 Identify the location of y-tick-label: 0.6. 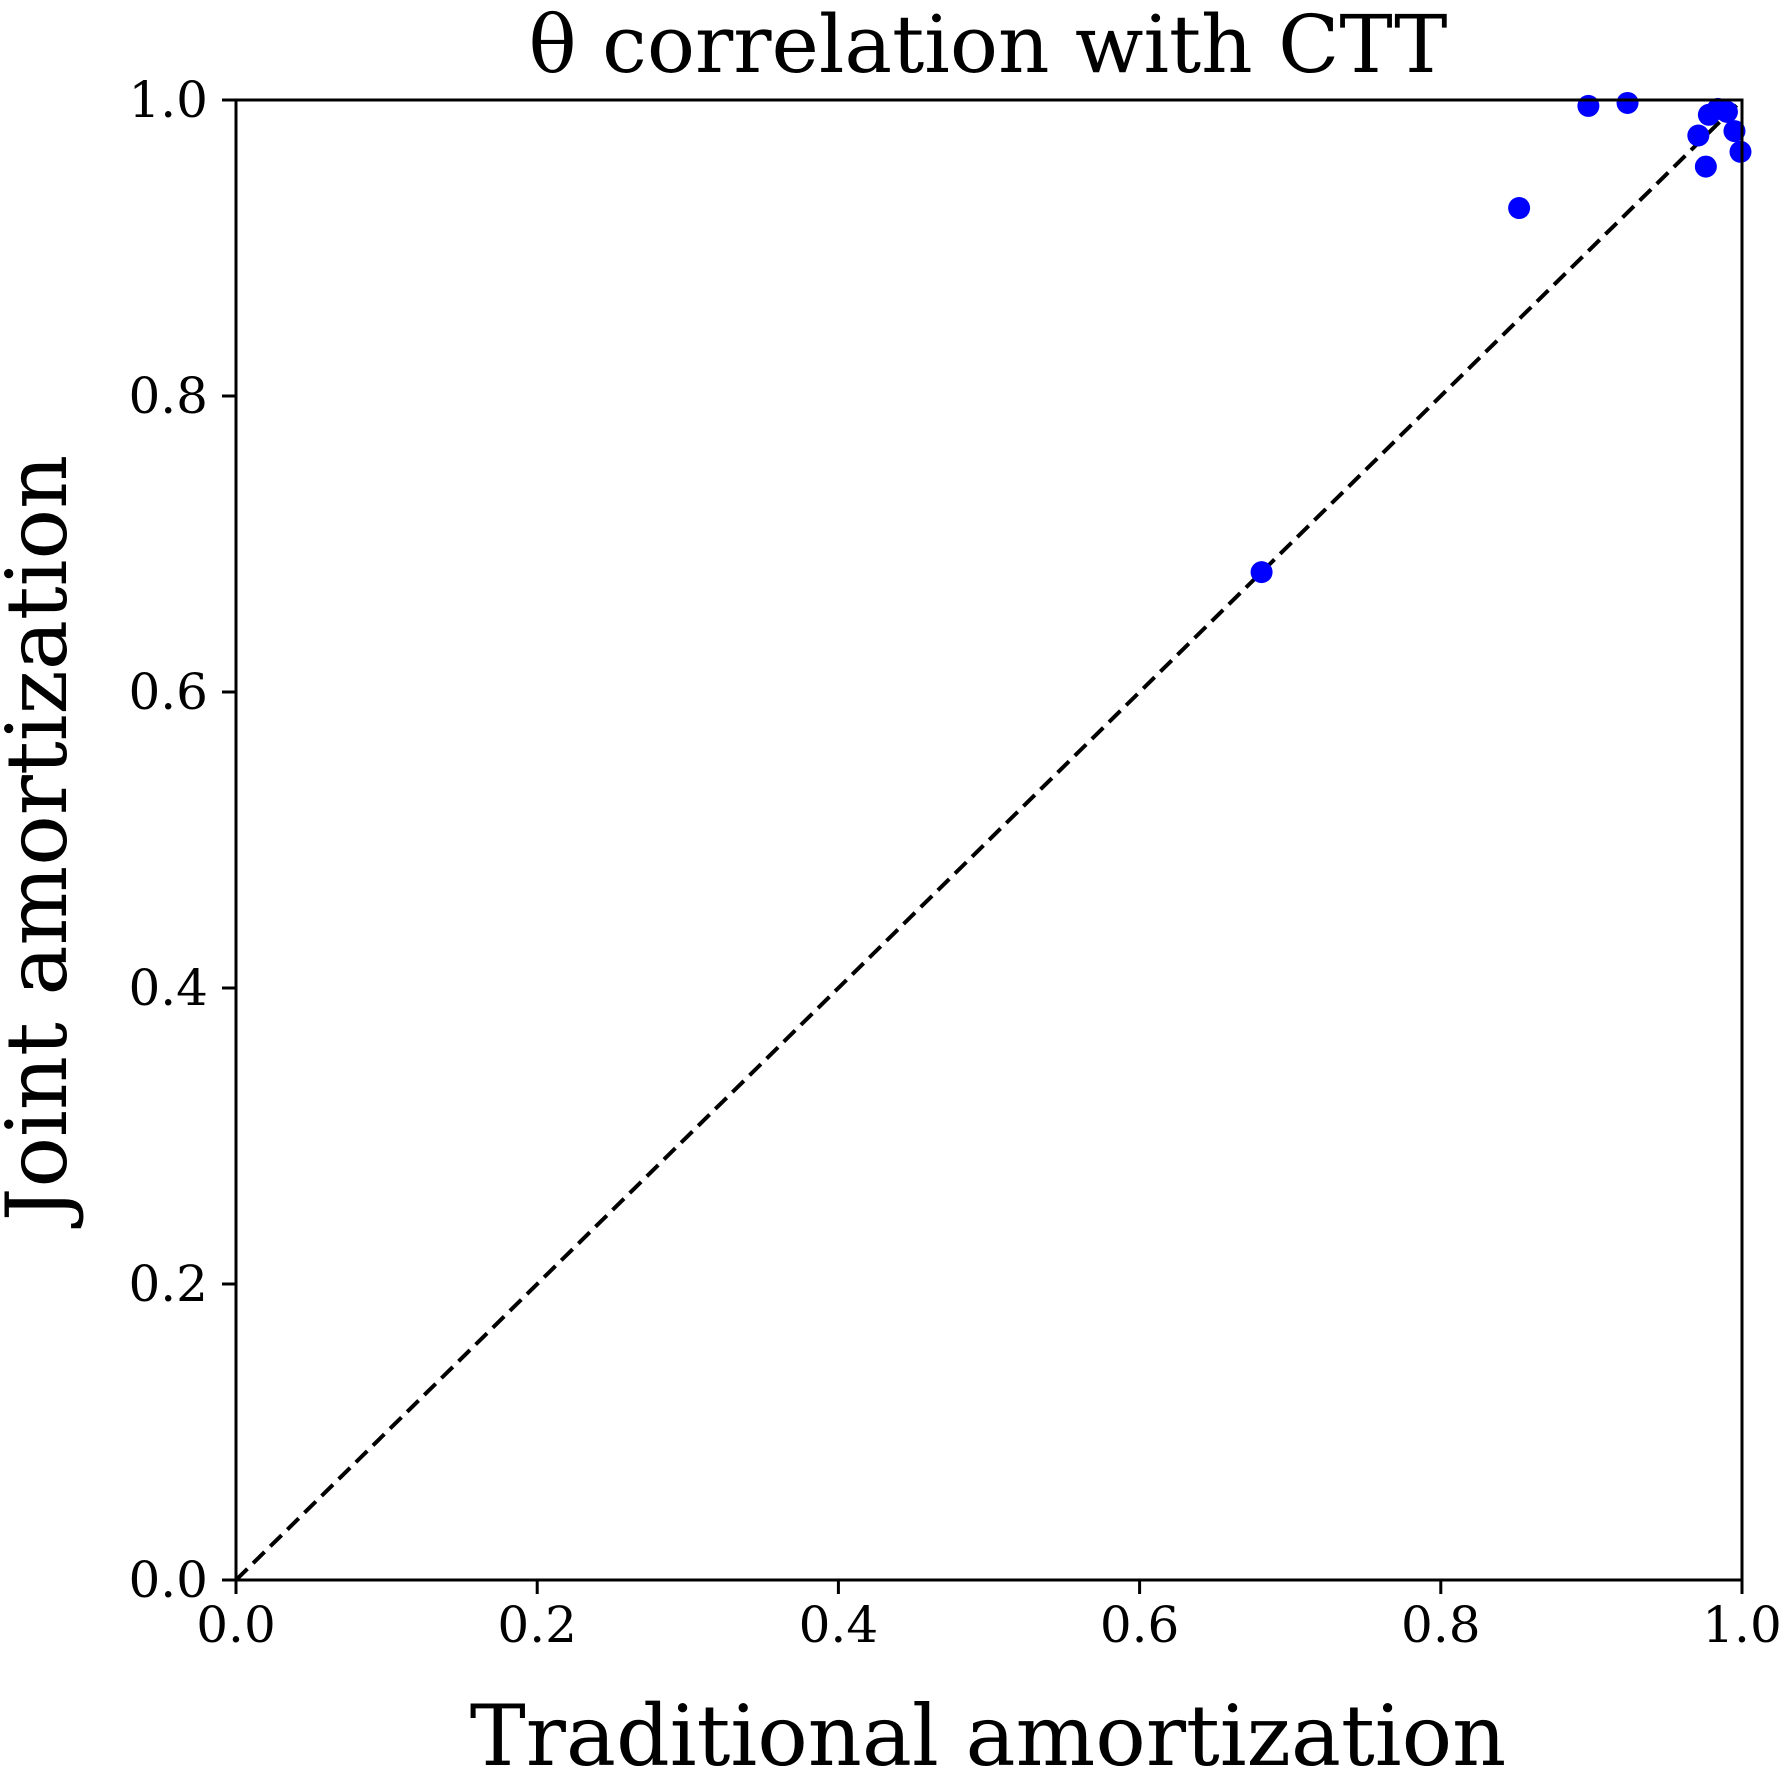
(168, 692).